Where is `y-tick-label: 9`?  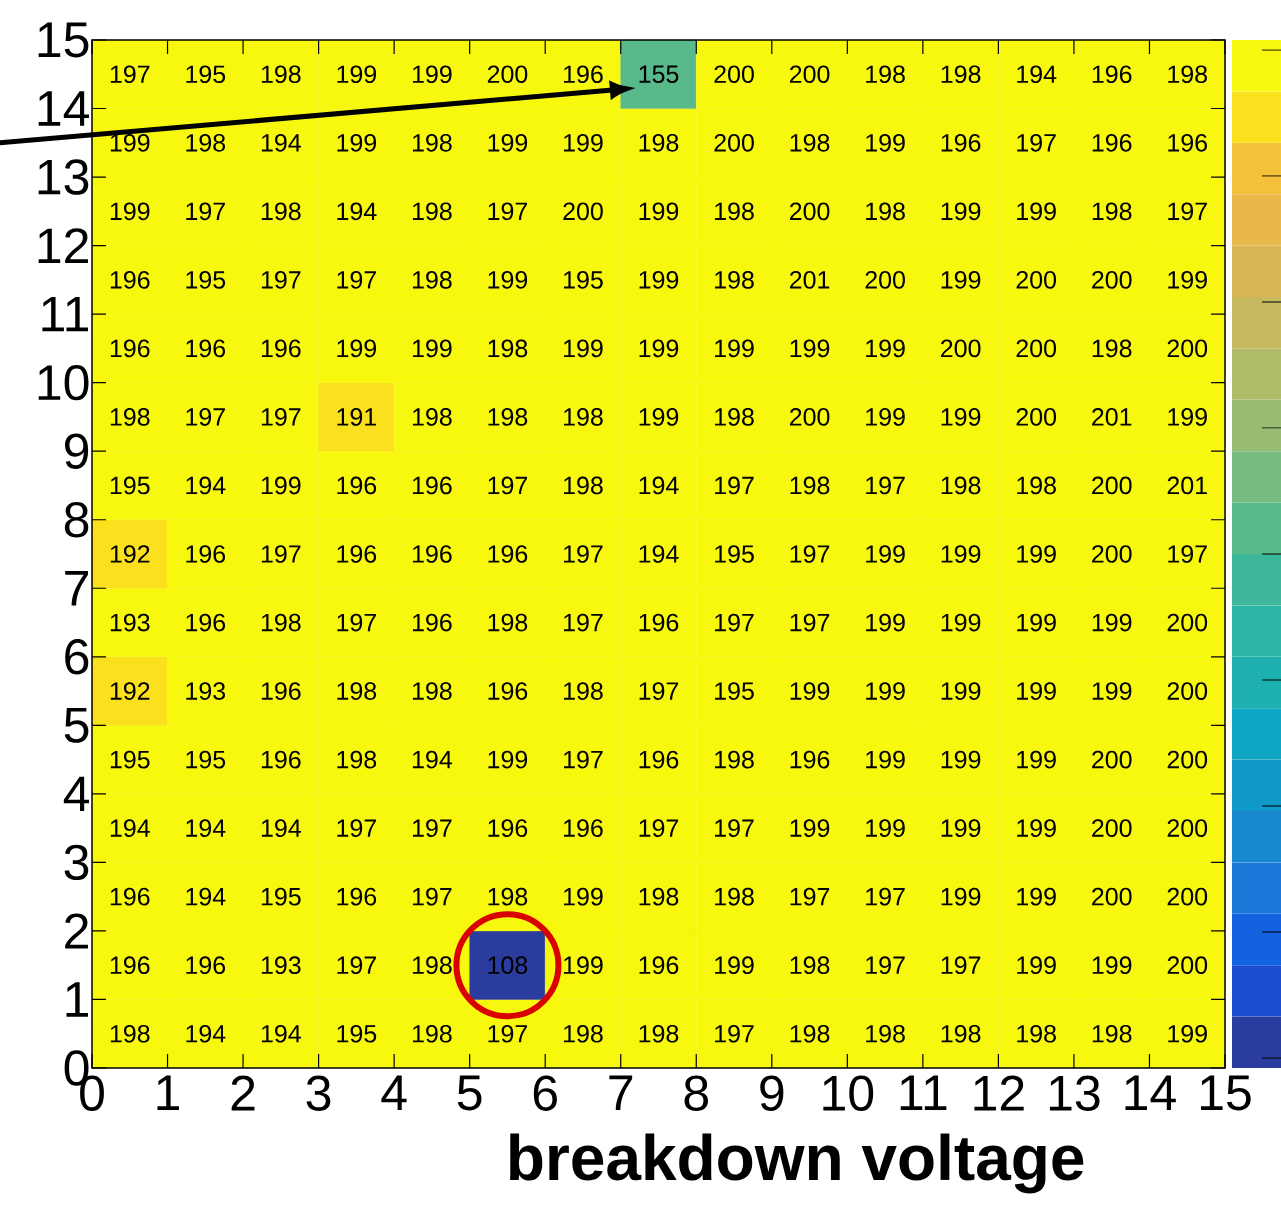 y-tick-label: 9 is located at coordinates (77, 451).